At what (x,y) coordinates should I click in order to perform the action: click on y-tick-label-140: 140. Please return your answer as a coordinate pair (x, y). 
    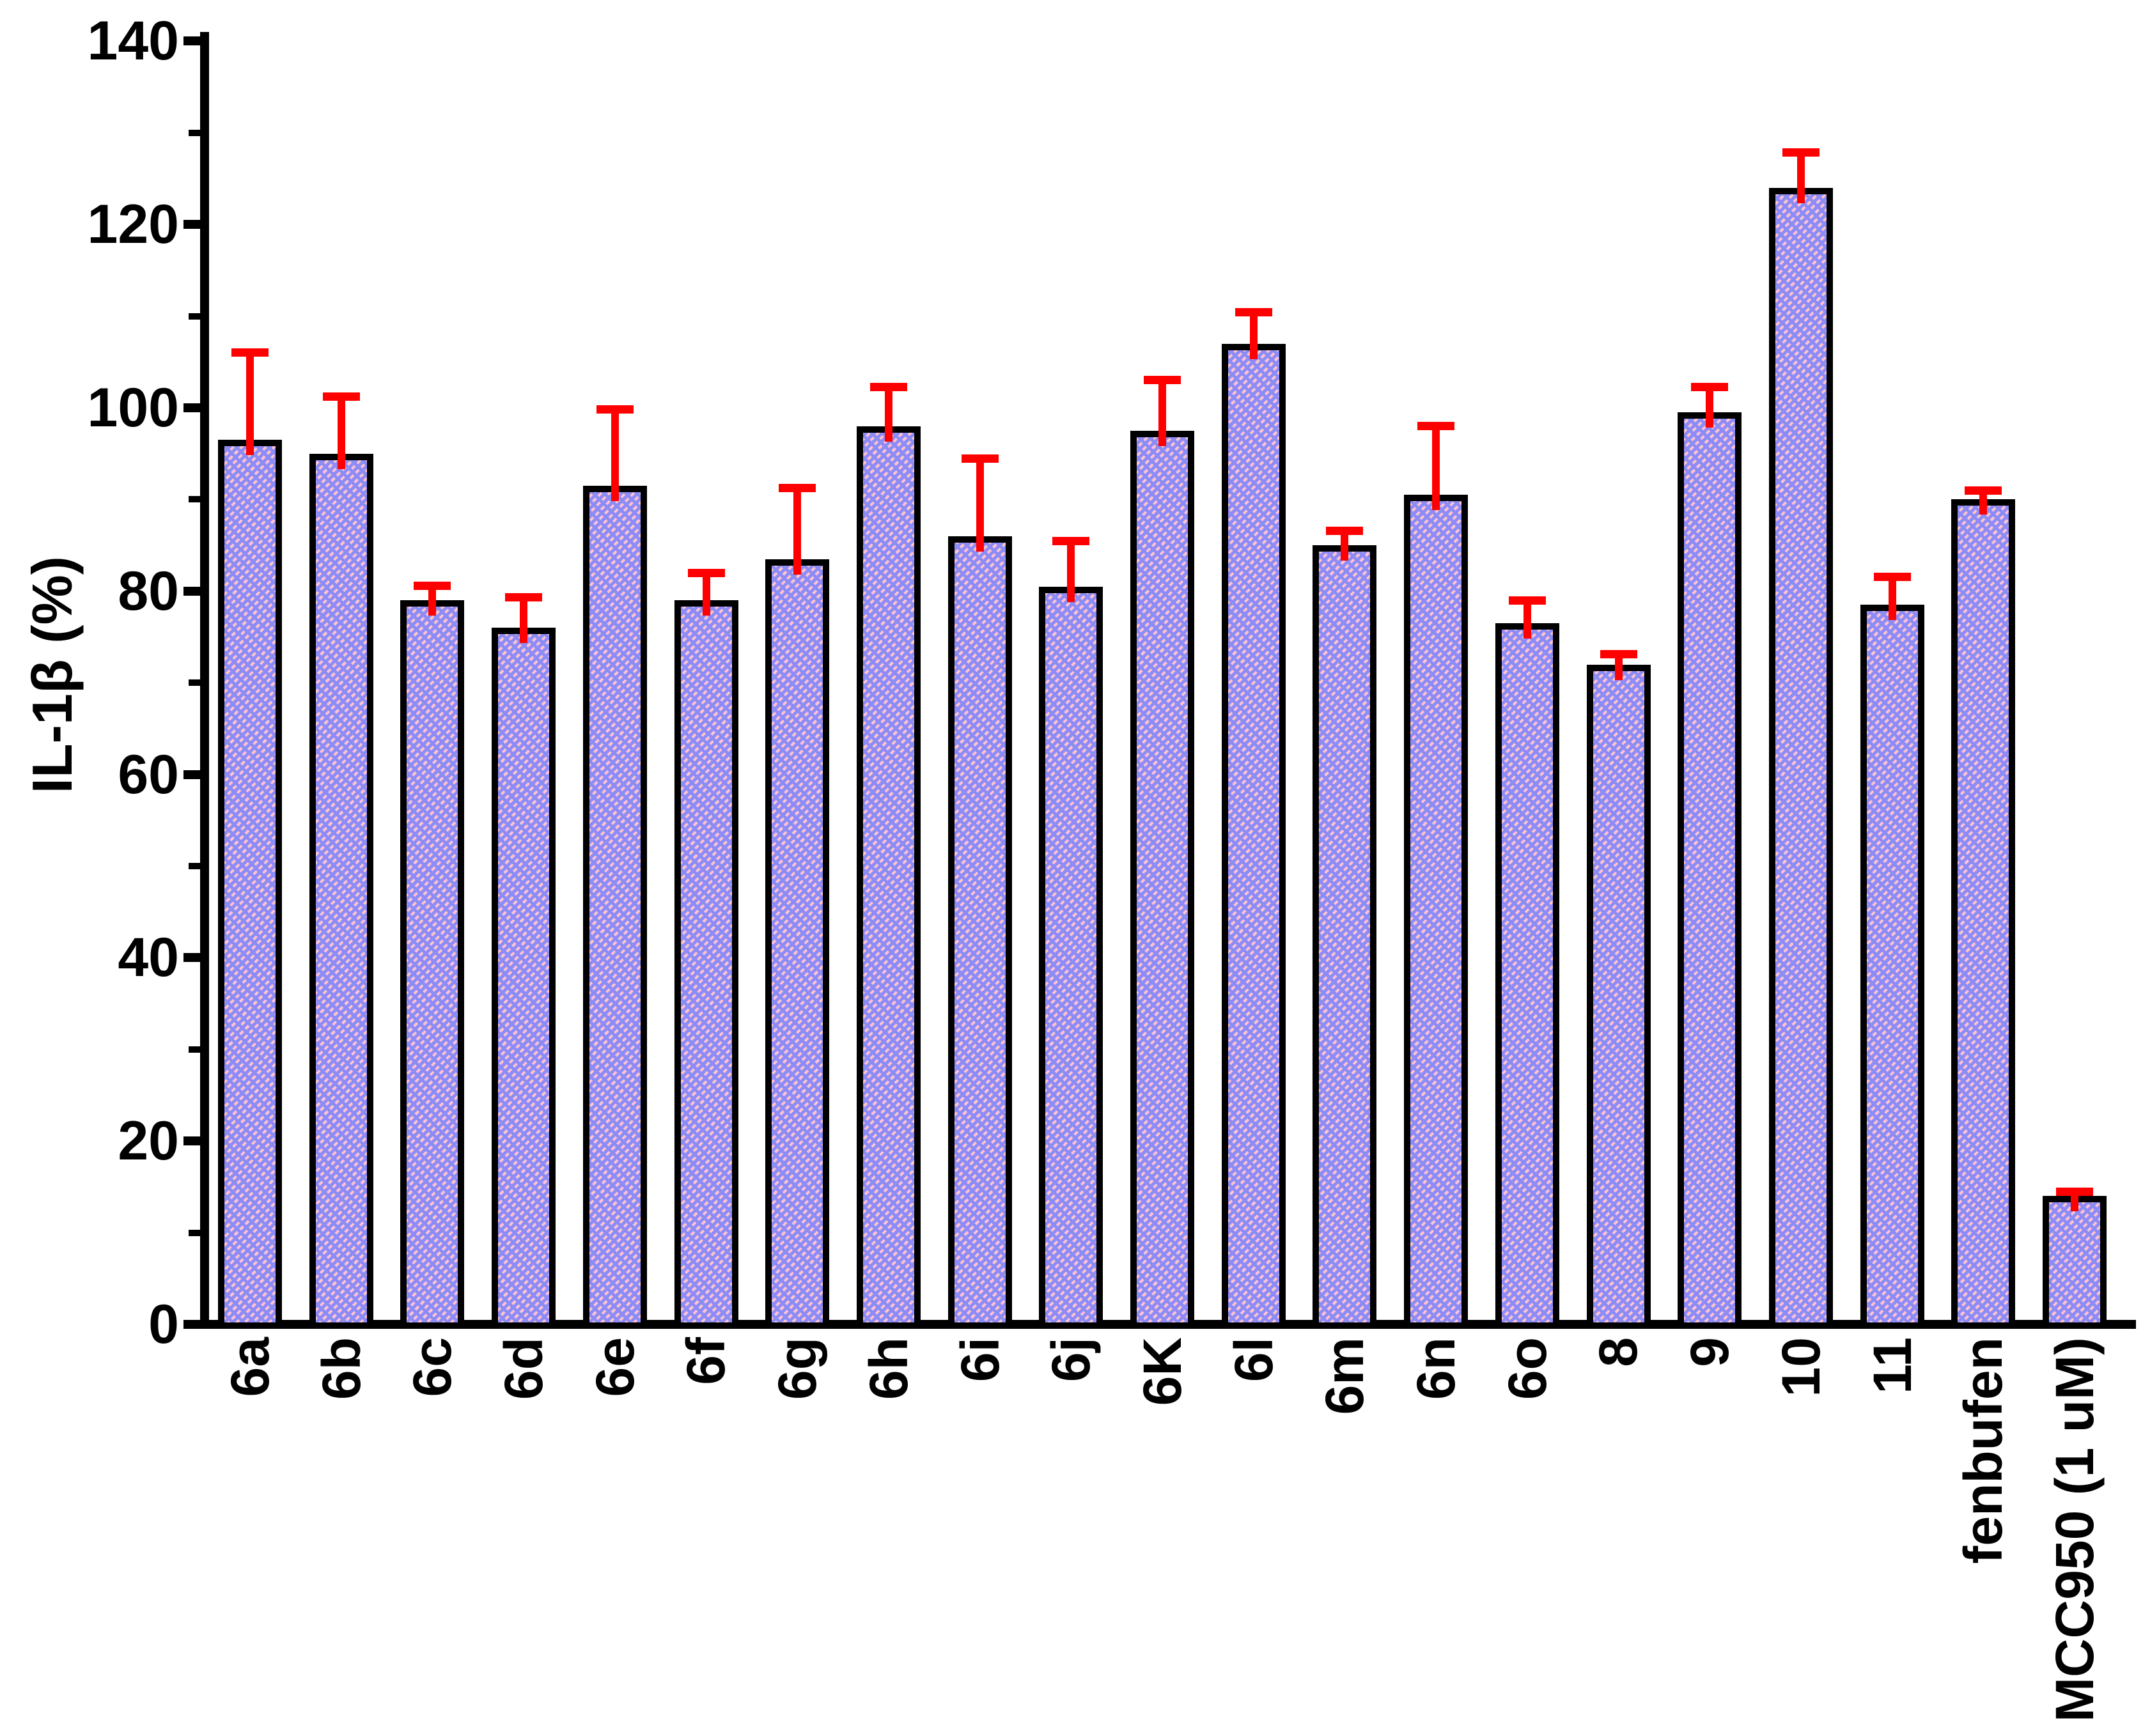
    Looking at the image, I should click on (133, 41).